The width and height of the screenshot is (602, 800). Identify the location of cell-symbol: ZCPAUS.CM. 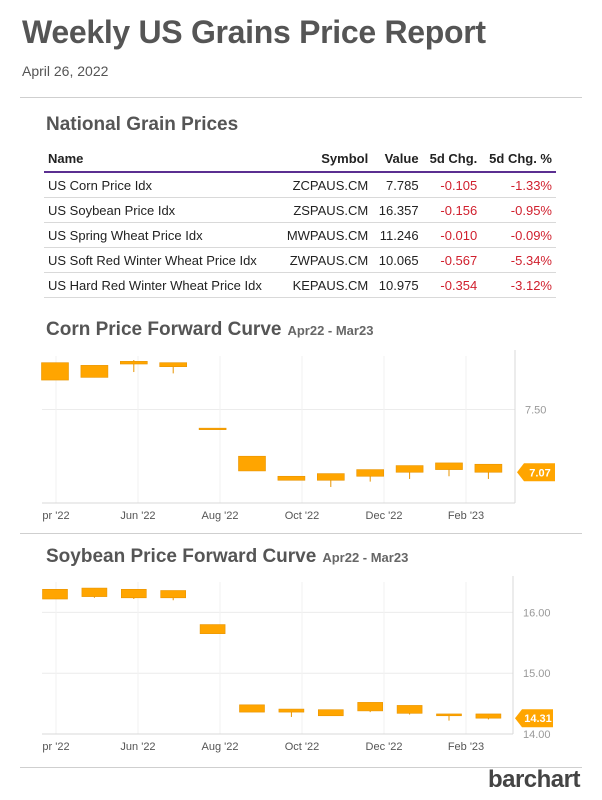
(325, 185).